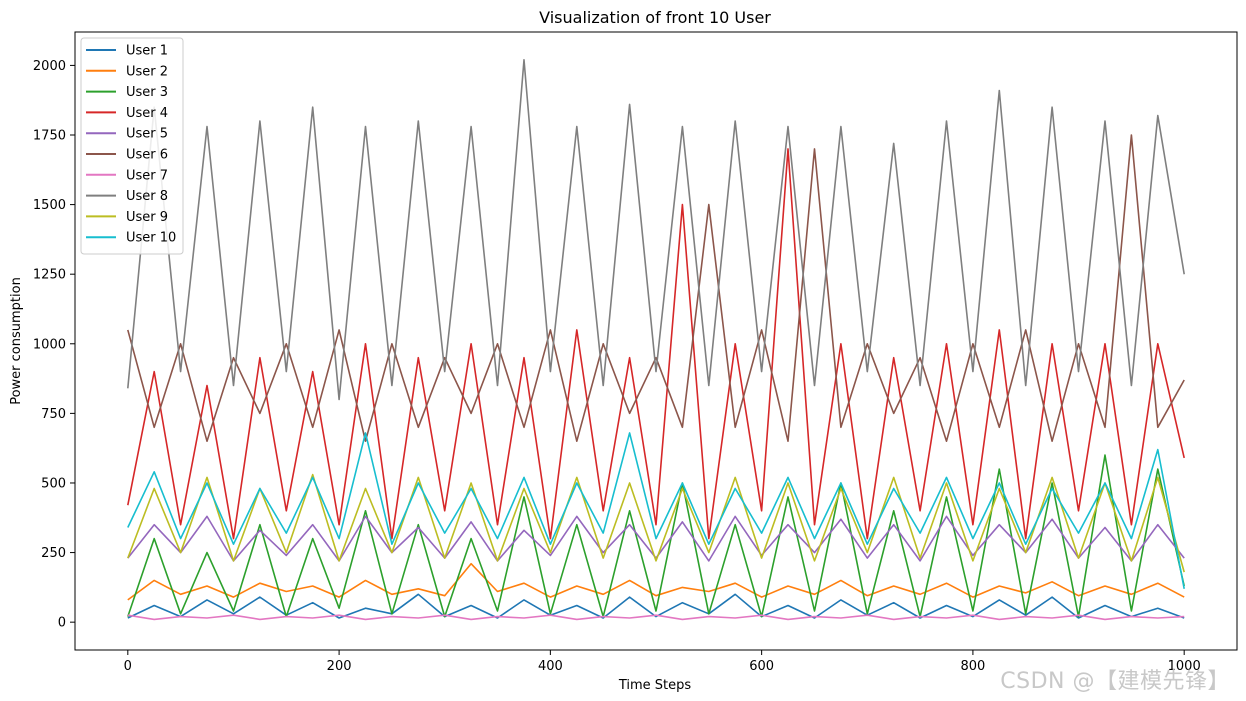  What do you see at coordinates (339, 666) in the screenshot?
I see `x-tick-label: 200` at bounding box center [339, 666].